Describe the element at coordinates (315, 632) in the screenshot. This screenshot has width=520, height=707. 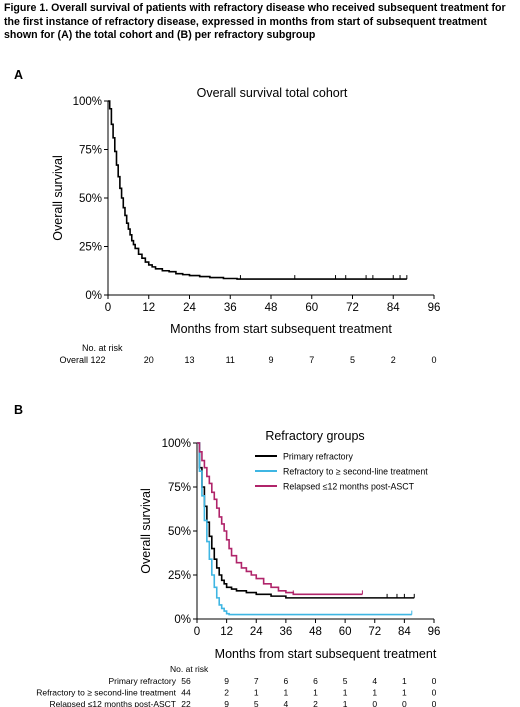
I see `panel-b-x-tick-label: 48` at that location.